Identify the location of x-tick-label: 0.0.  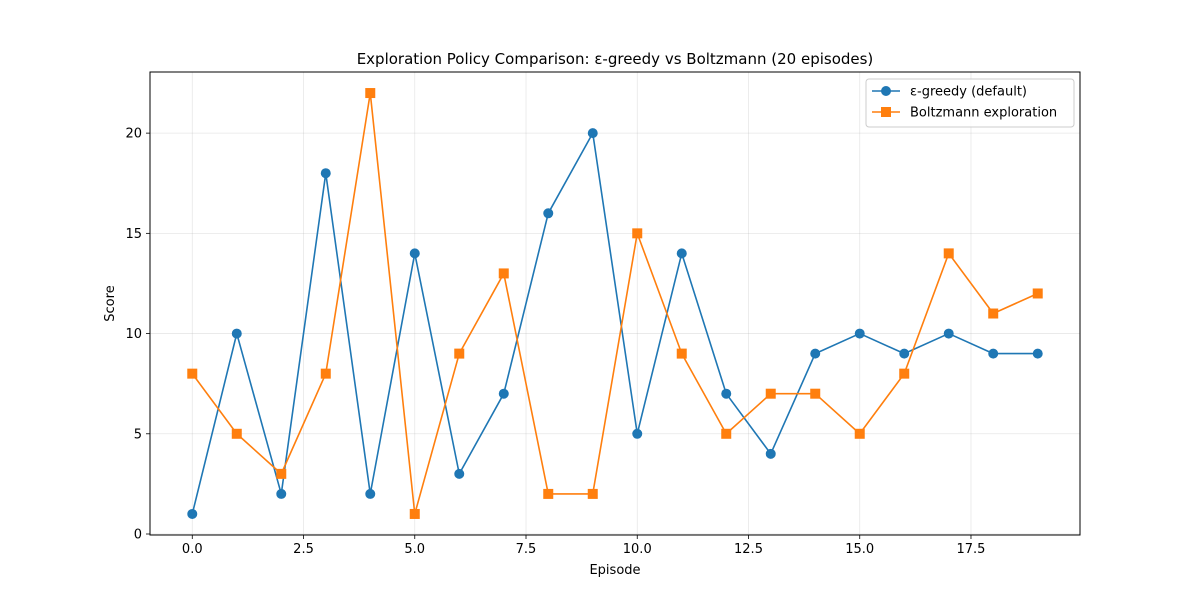
(192, 549).